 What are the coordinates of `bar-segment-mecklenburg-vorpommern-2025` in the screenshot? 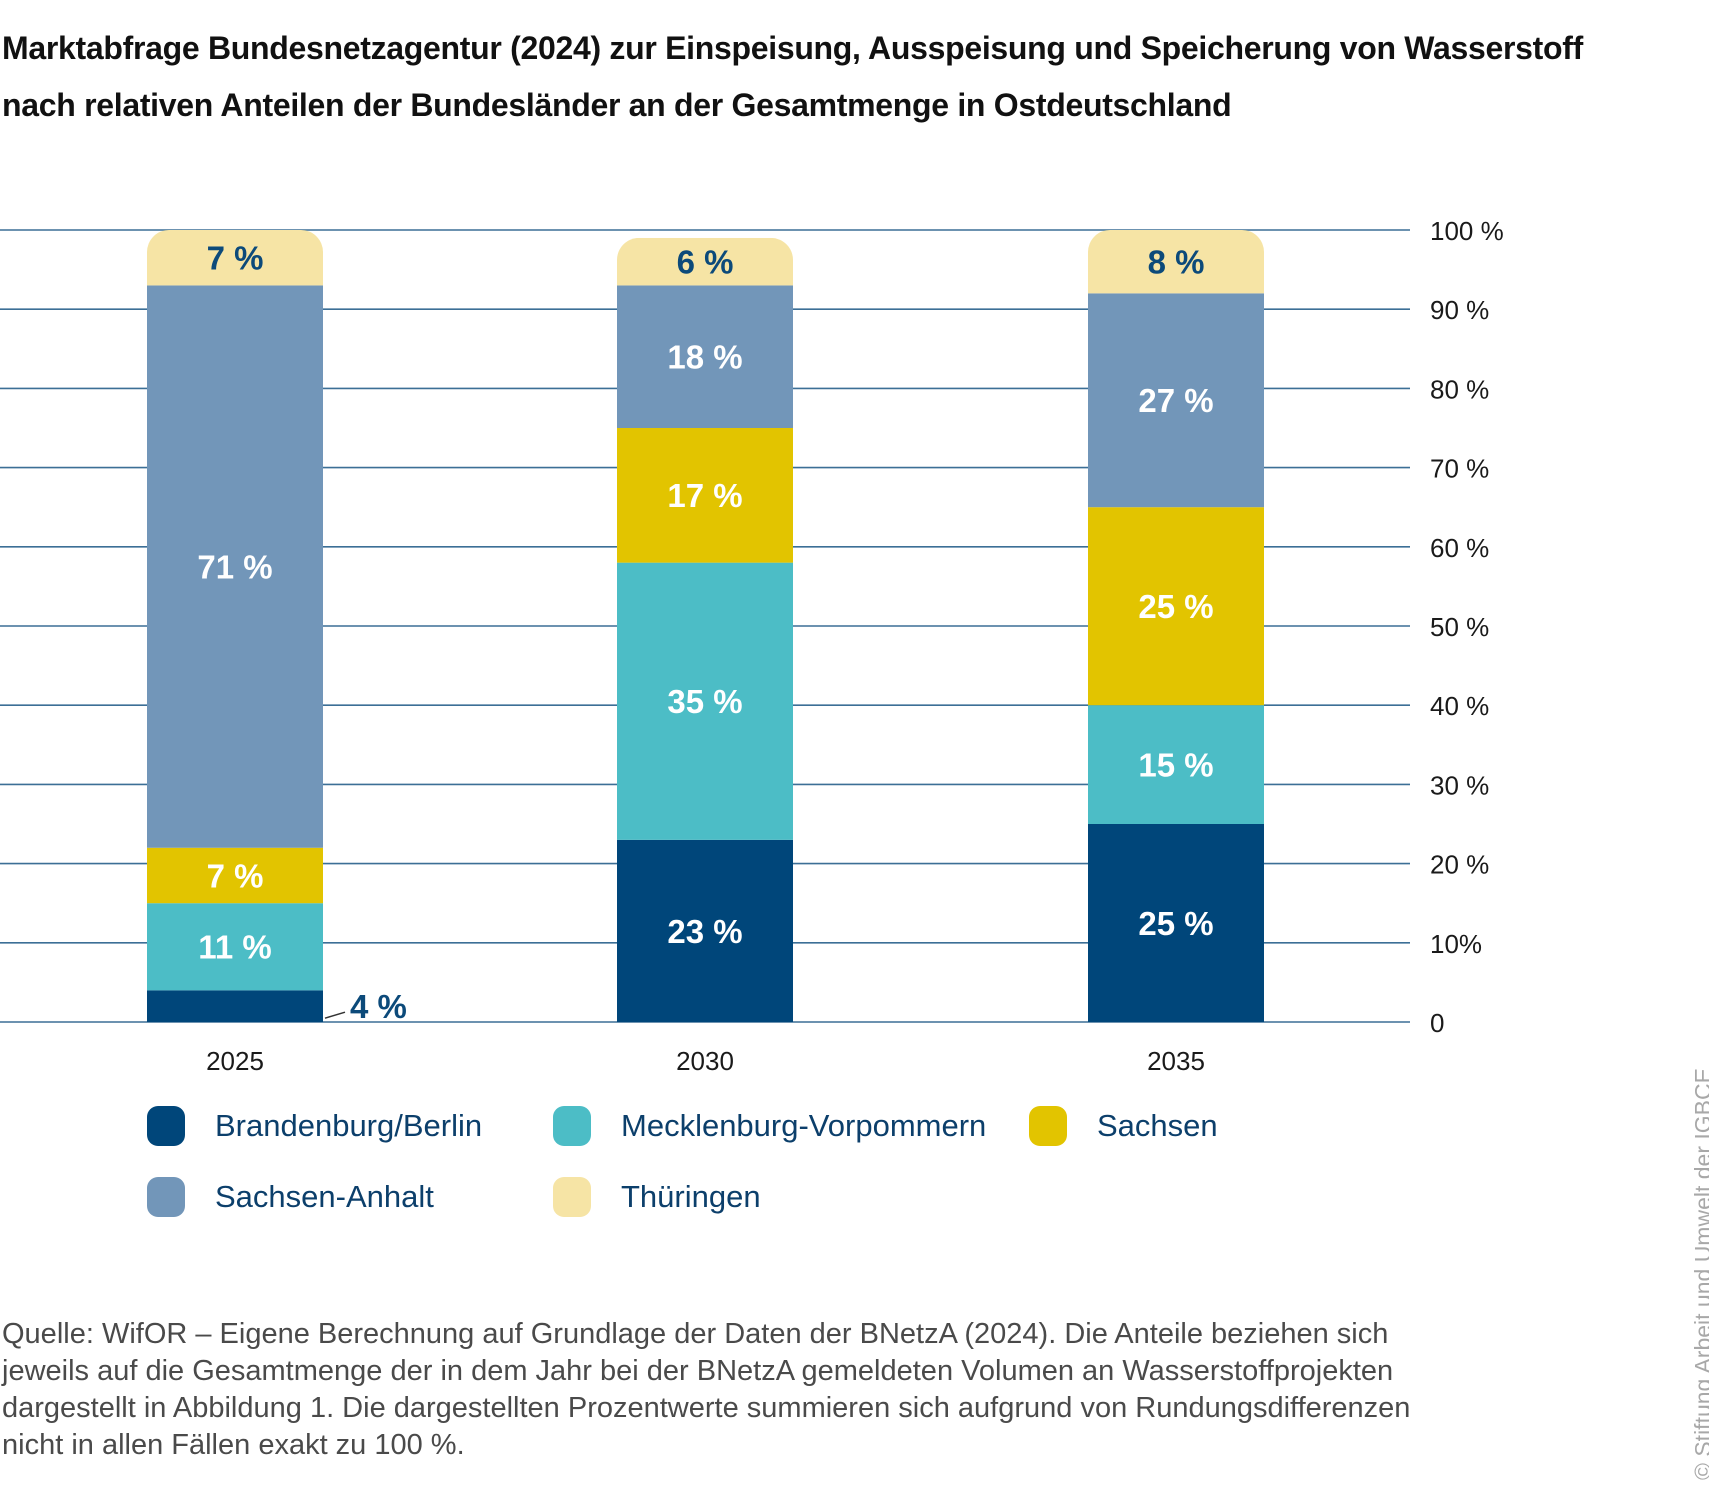 It's located at (235, 947).